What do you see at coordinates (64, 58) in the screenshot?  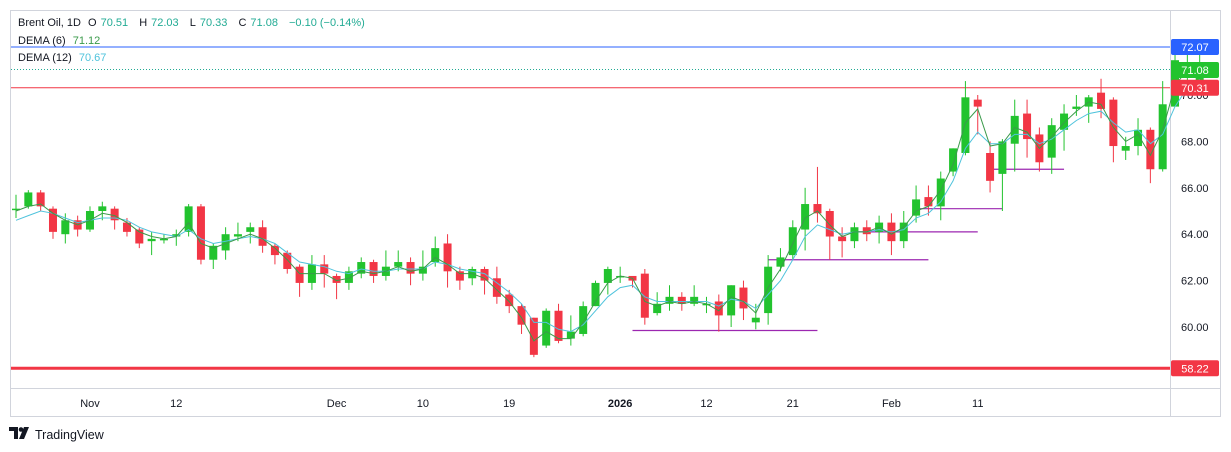 I see `dema12-legend: DEMA (12) 70.67` at bounding box center [64, 58].